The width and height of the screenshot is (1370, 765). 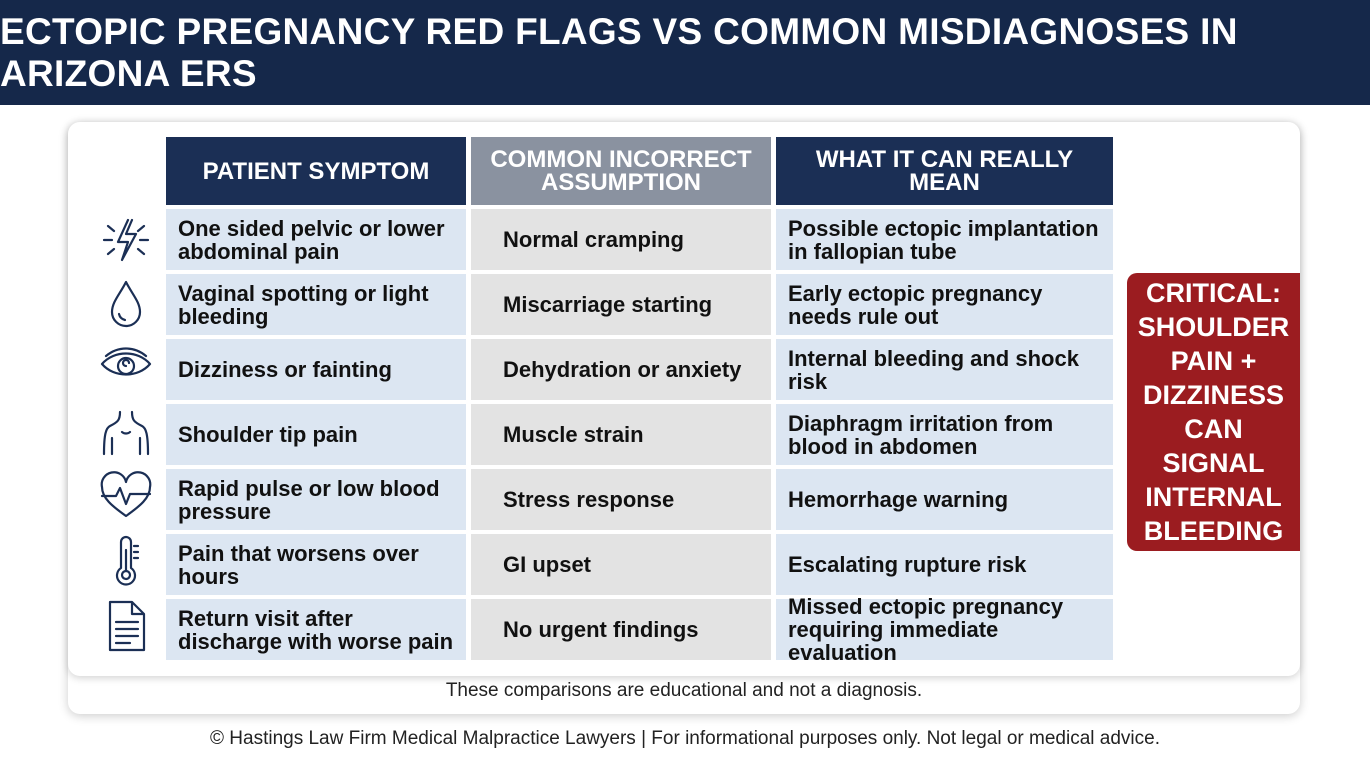 What do you see at coordinates (944, 369) in the screenshot?
I see `table-cell: Internal bleeding and shock risk` at bounding box center [944, 369].